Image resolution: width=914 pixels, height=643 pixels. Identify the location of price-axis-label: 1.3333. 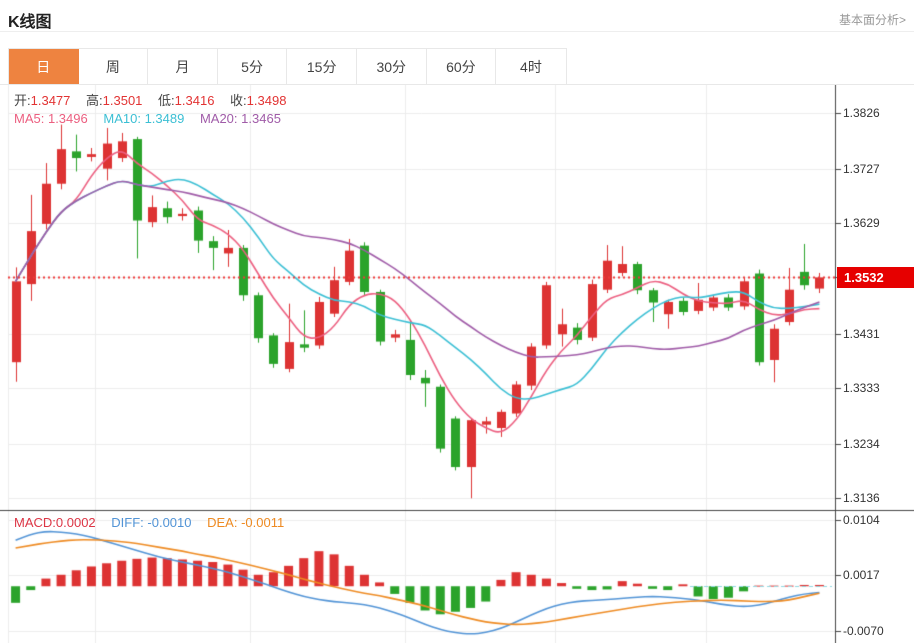
(861, 388).